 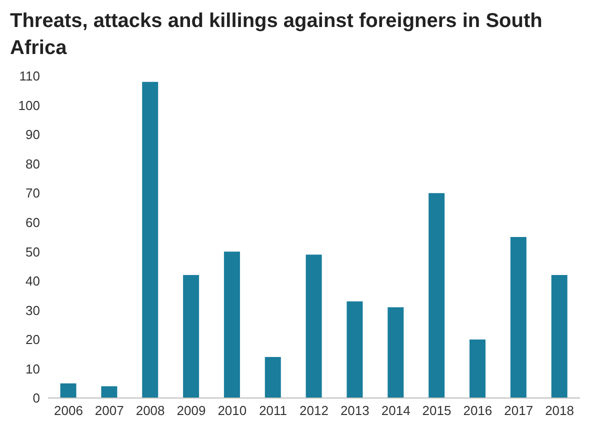 I want to click on y-tick-label: 110, so click(x=29, y=76).